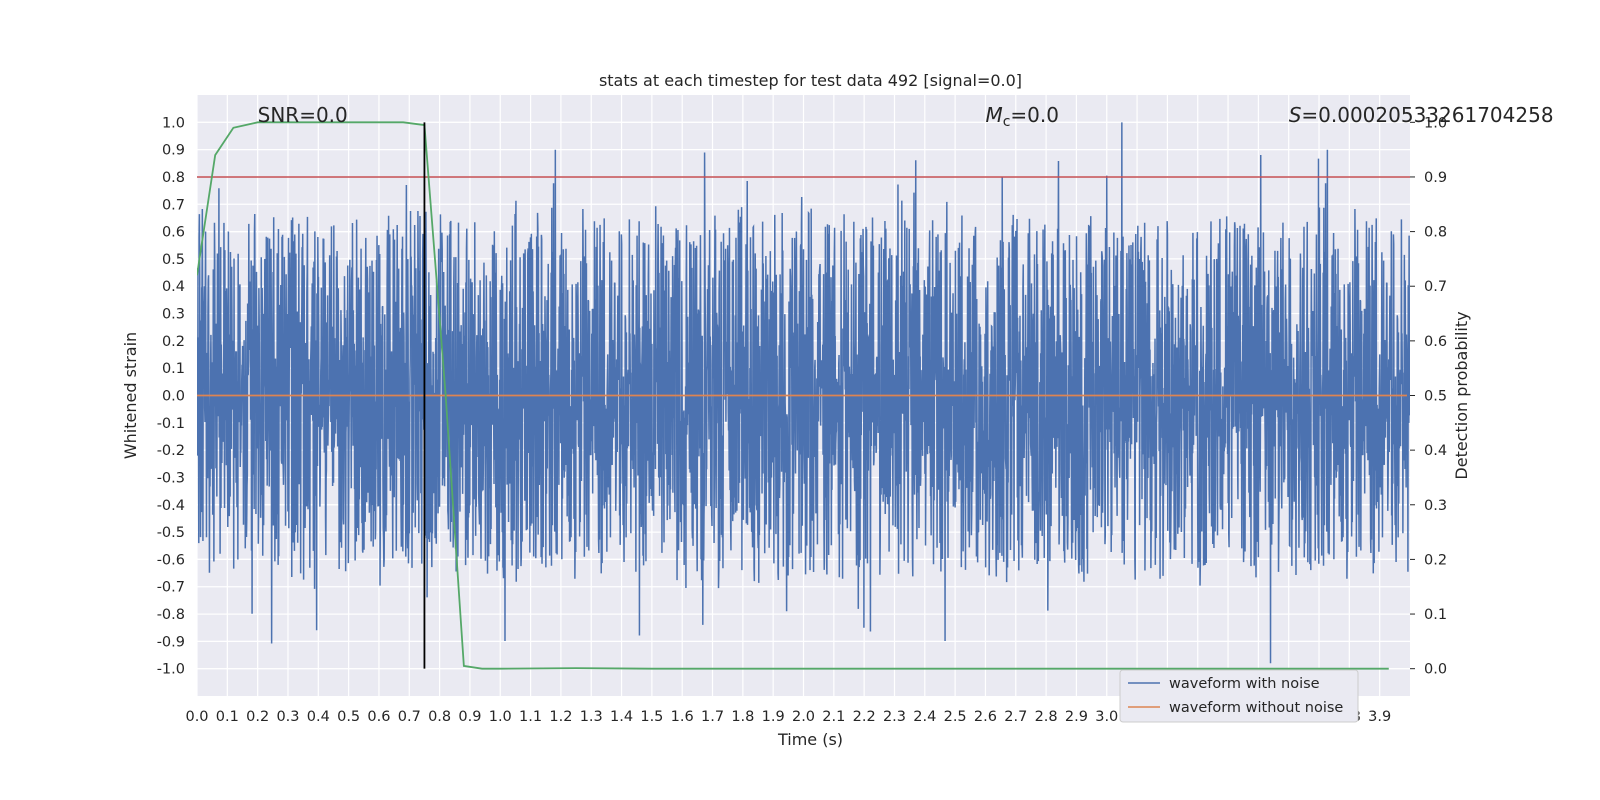 This screenshot has width=1600, height=800. I want to click on y-tick-label: 0.2, so click(173, 342).